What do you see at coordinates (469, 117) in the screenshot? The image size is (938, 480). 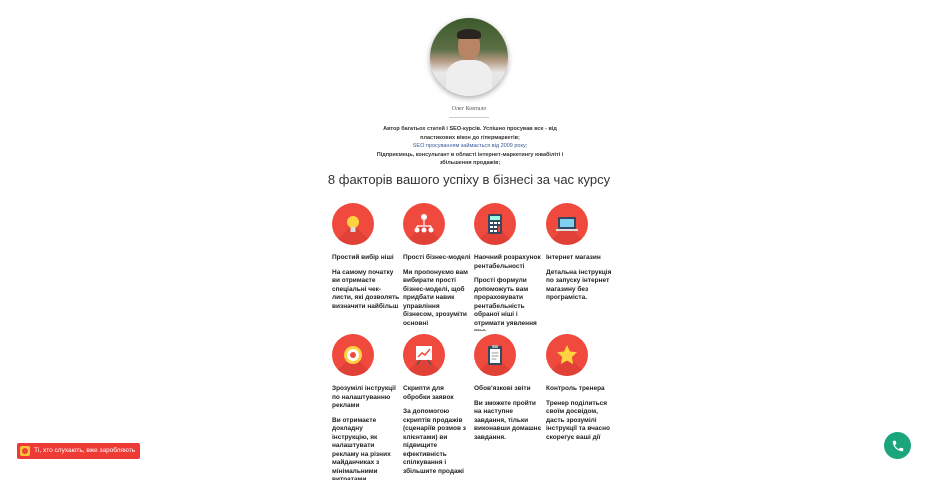 I see `divider` at bounding box center [469, 117].